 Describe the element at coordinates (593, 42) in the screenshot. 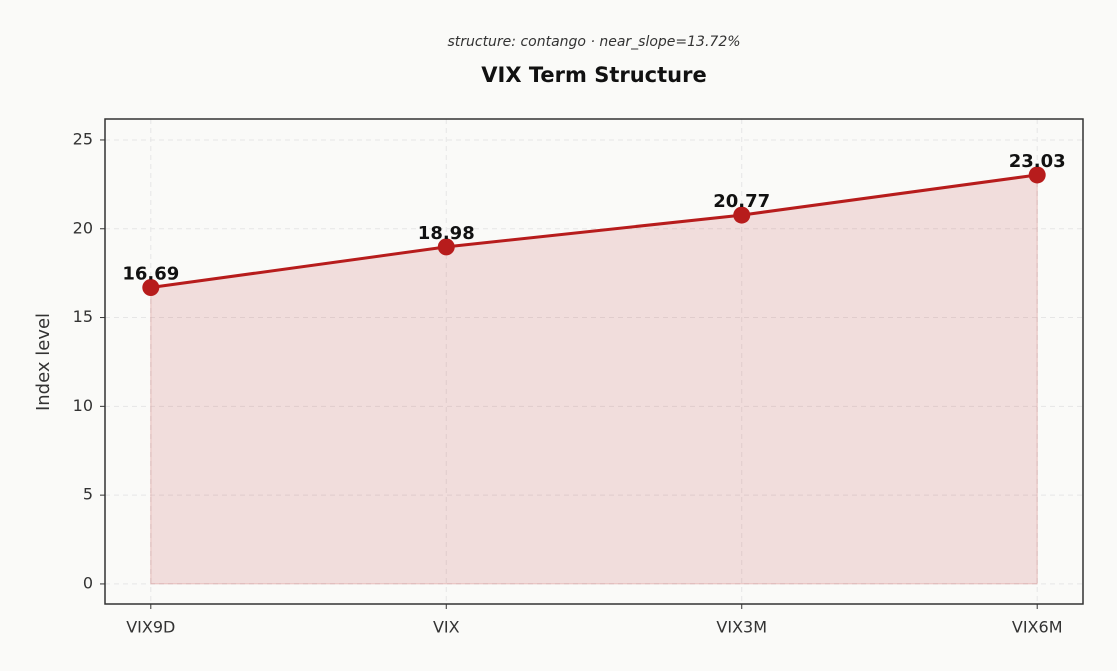

I see `chart-subtitle: structure: contango · near_slope=13.72%` at that location.